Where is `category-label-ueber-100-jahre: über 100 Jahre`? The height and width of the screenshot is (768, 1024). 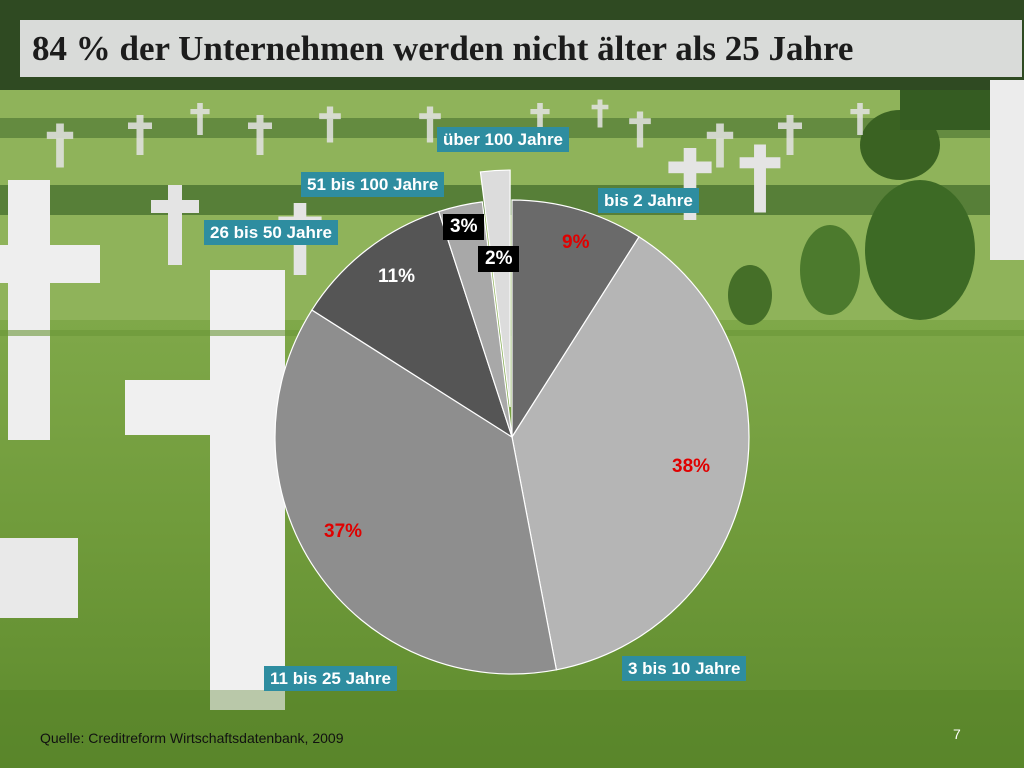
category-label-ueber-100-jahre: über 100 Jahre is located at coordinates (503, 139).